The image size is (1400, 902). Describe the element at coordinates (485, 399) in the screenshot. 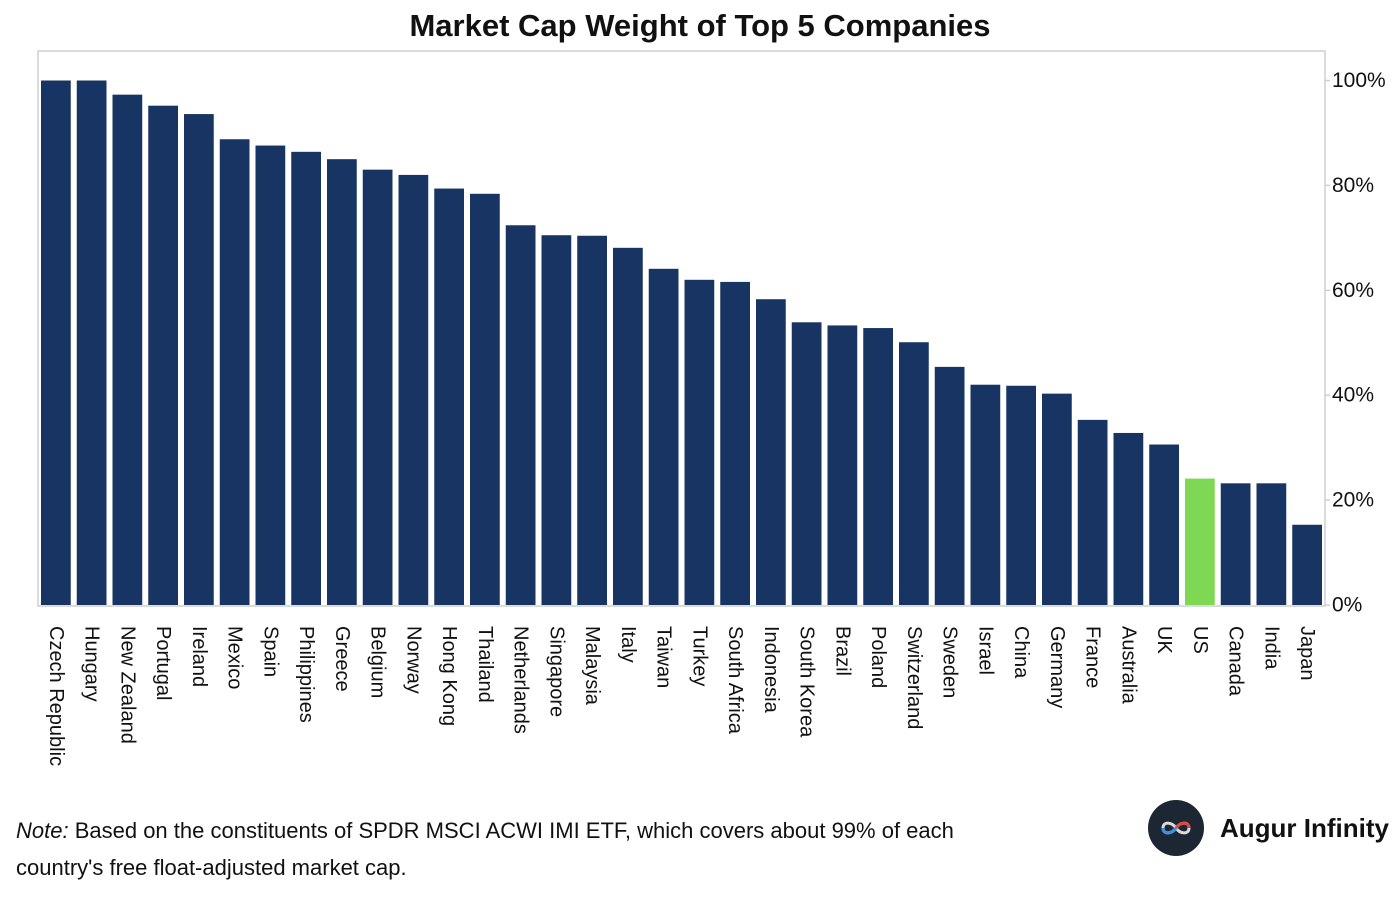

I see `bar-thailand` at that location.